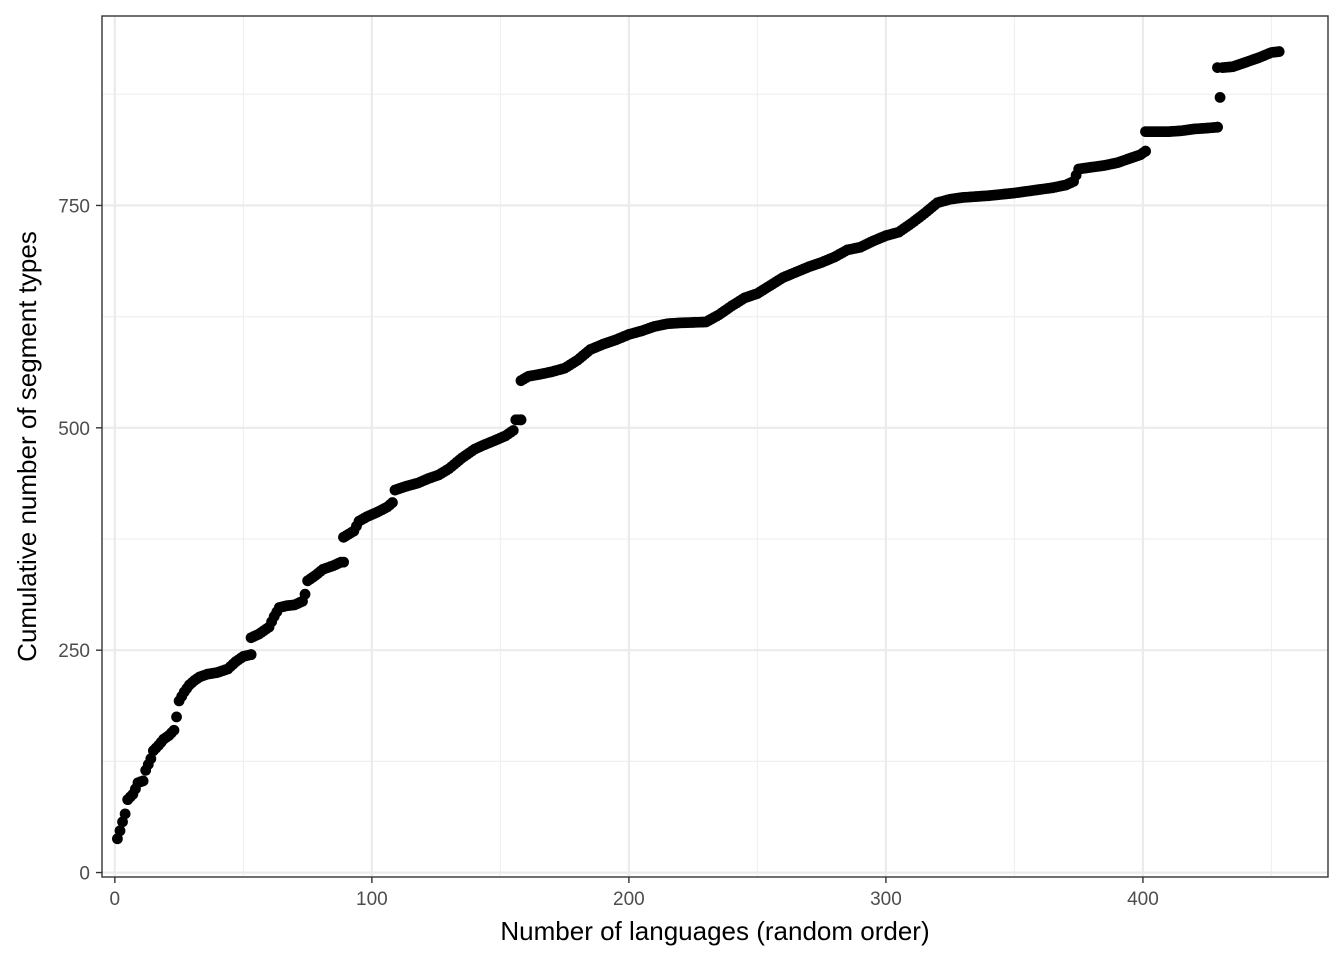 The width and height of the screenshot is (1344, 960). I want to click on y-axis-title: Cumulative number of segment types, so click(27, 446).